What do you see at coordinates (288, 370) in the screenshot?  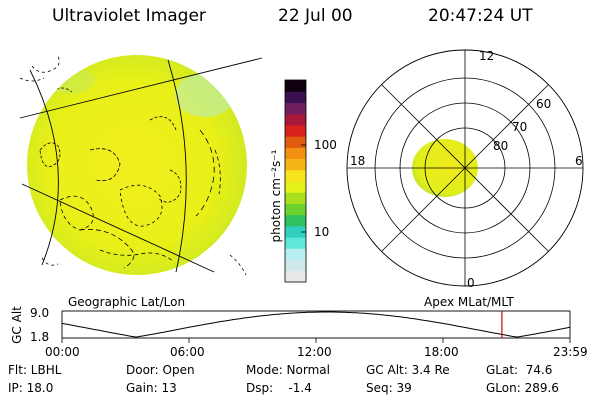 I see `mode-readout: Mode: Normal` at bounding box center [288, 370].